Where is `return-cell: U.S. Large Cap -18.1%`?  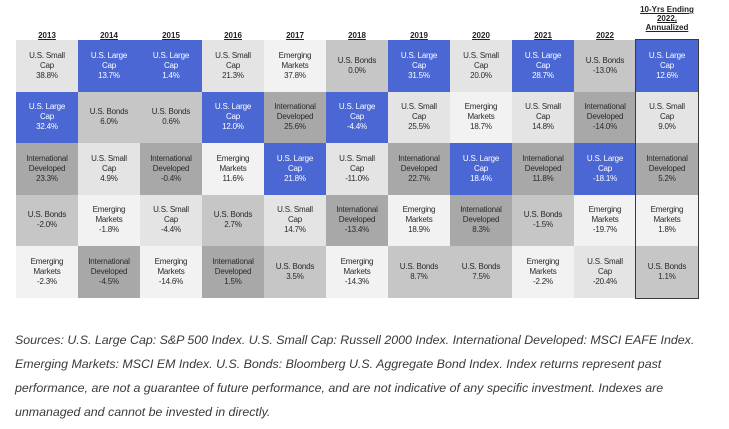 return-cell: U.S. Large Cap -18.1% is located at coordinates (605, 169).